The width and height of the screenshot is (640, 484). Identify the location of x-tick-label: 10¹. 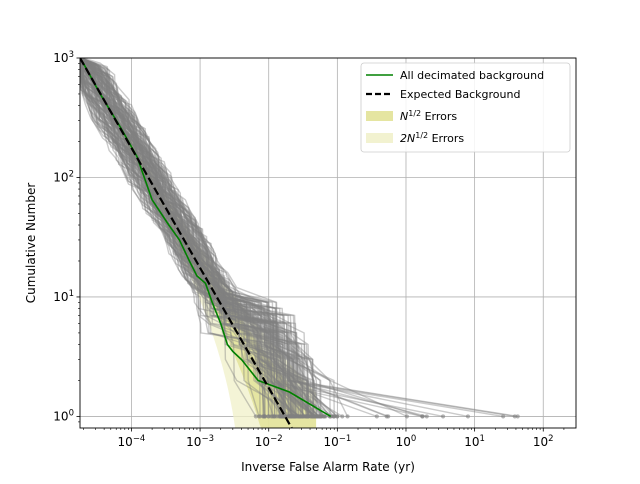
(474, 441).